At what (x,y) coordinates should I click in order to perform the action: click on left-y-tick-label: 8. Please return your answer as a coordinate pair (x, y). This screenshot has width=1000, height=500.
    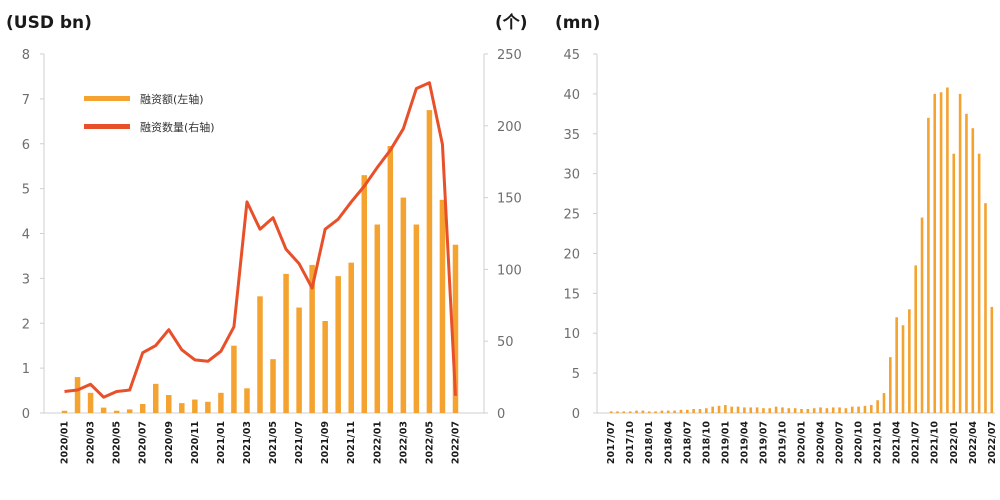
    Looking at the image, I should click on (26, 55).